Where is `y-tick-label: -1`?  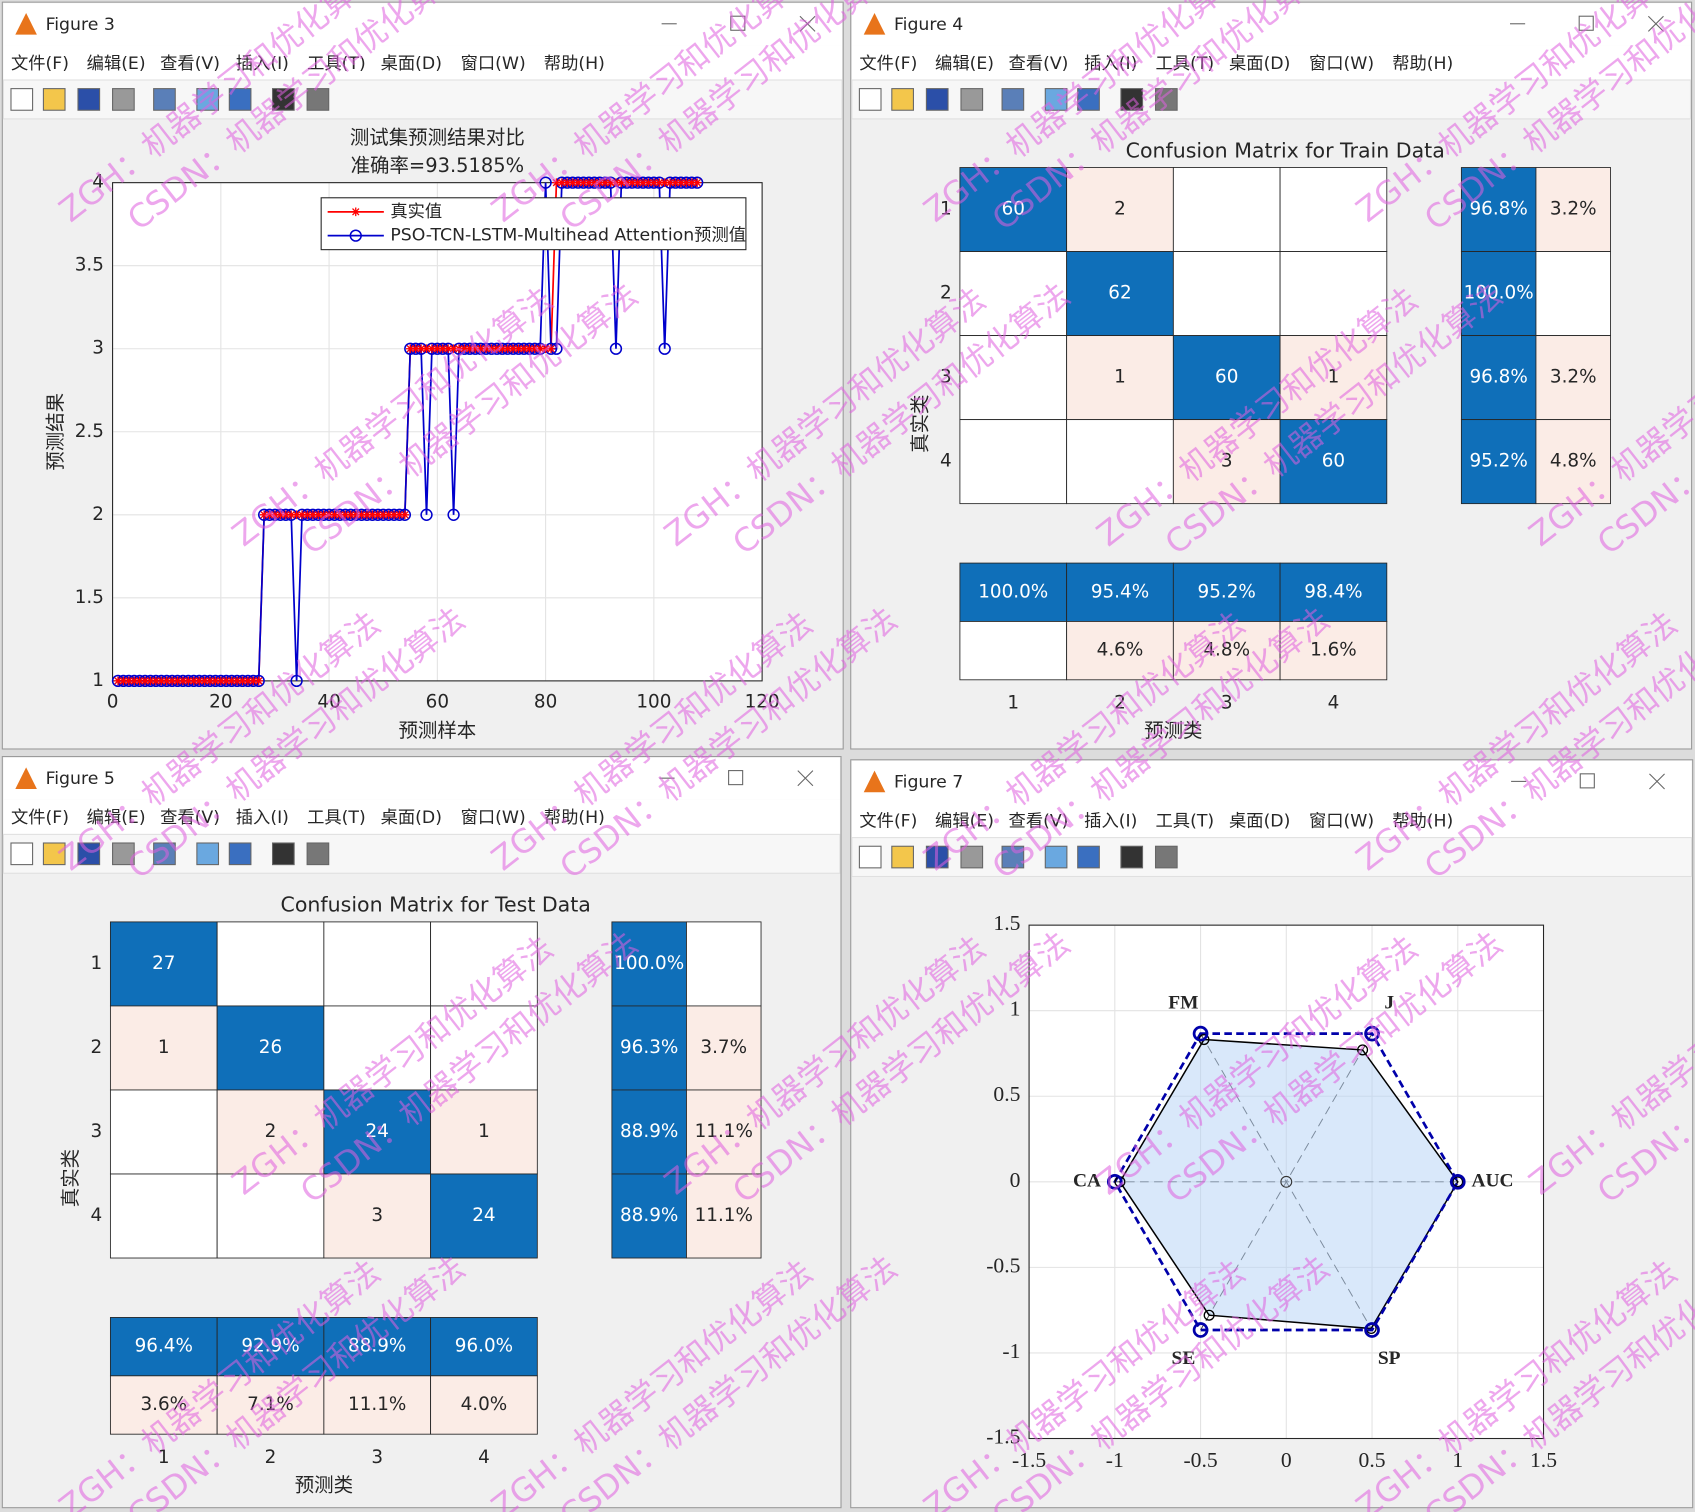 y-tick-label: -1 is located at coordinates (1011, 1351).